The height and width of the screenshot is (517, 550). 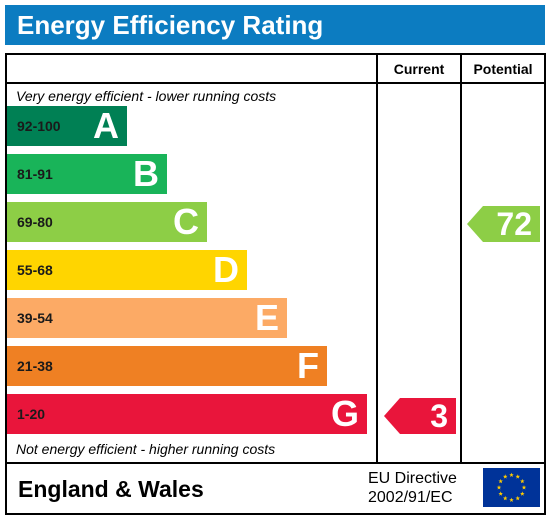 I want to click on band-range-label: 1-20, so click(x=31, y=414).